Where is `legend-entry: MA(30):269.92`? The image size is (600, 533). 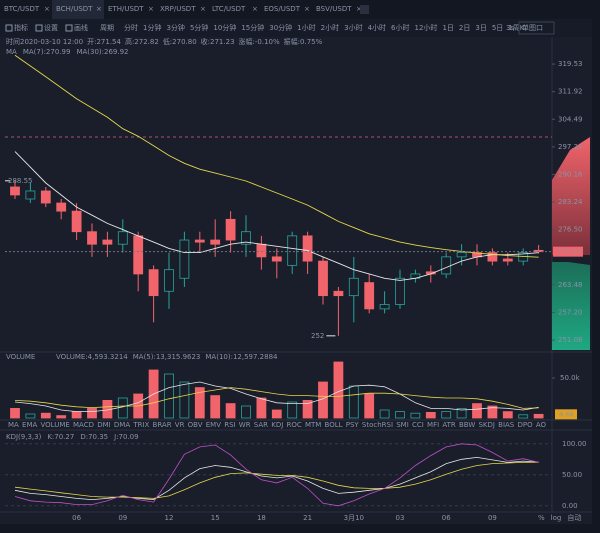 legend-entry: MA(30):269.92 is located at coordinates (102, 52).